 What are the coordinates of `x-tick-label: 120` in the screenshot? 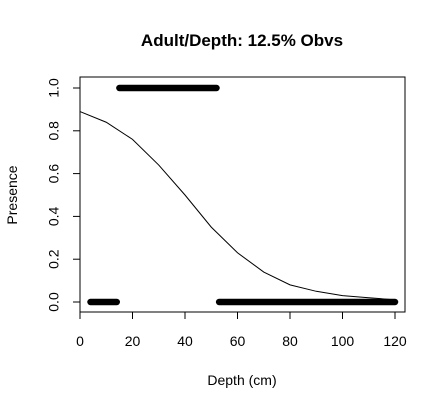 It's located at (395, 341).